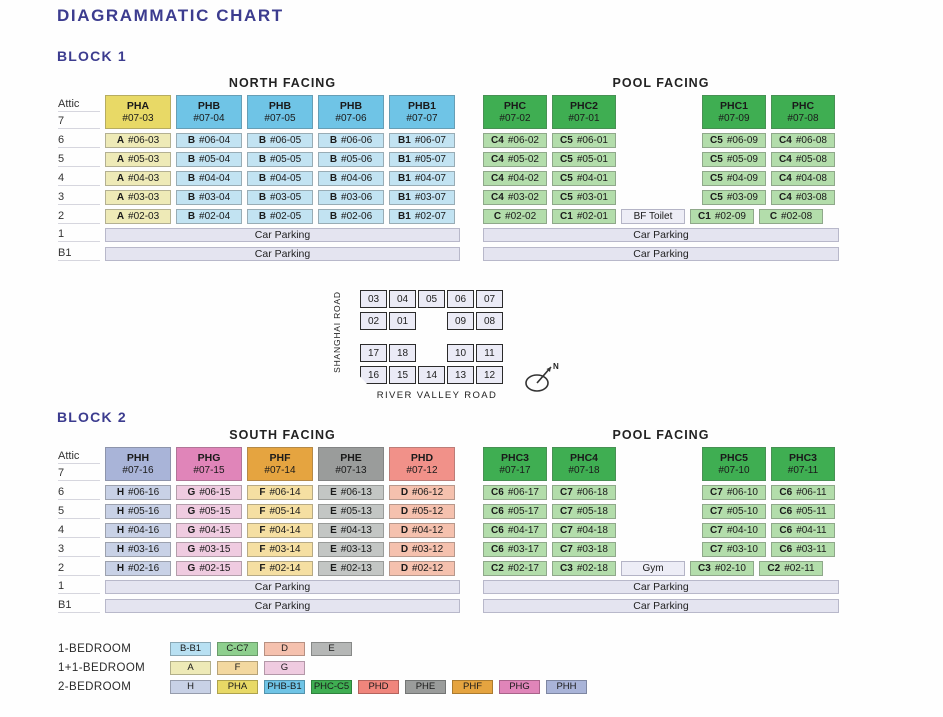 This screenshot has width=943, height=717. What do you see at coordinates (742, 178) in the screenshot?
I see `unit-number: #04-09` at bounding box center [742, 178].